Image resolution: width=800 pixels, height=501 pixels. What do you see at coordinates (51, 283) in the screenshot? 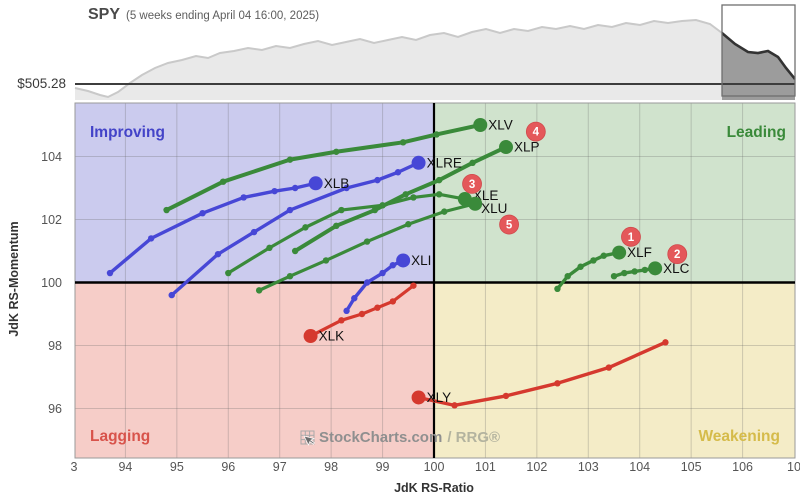
I see `y-tick-100: 100` at bounding box center [51, 283].